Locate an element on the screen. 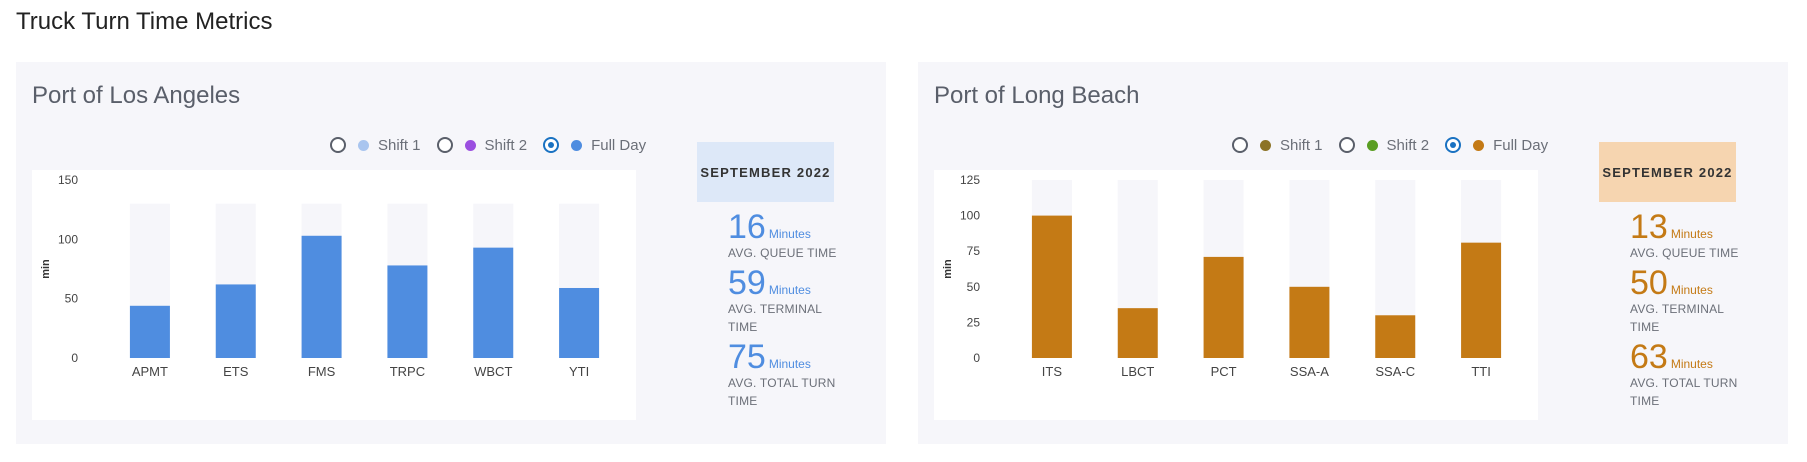  metric-total-turn-time: 75 Minutes AVG. TOTAL TURN TIME is located at coordinates (788, 375).